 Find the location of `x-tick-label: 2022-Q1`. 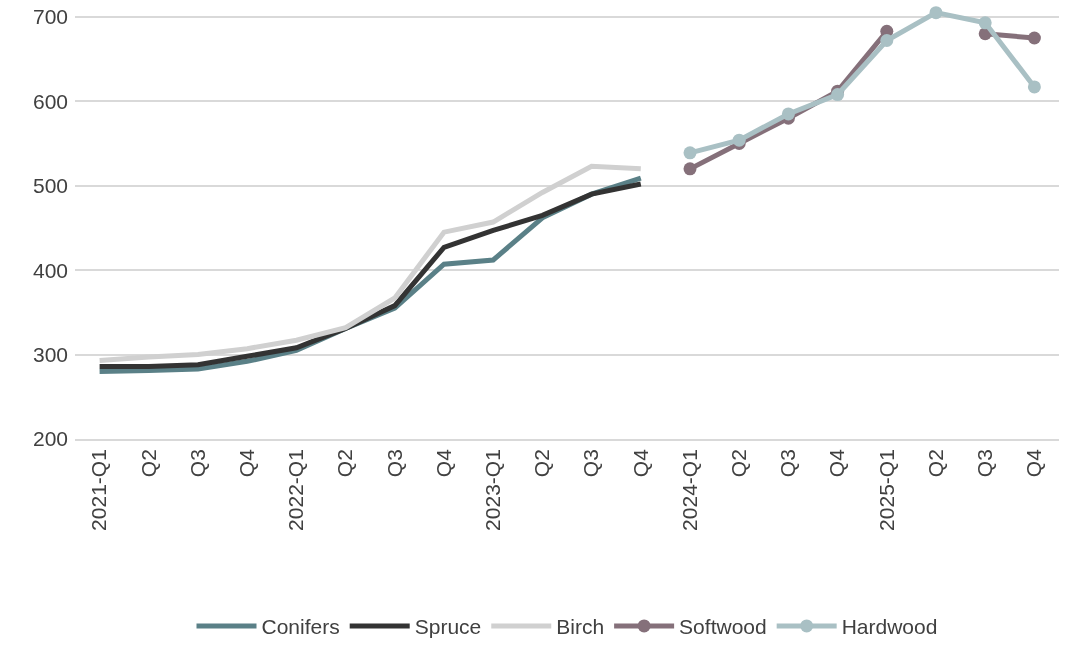

x-tick-label: 2022-Q1 is located at coordinates (296, 490).